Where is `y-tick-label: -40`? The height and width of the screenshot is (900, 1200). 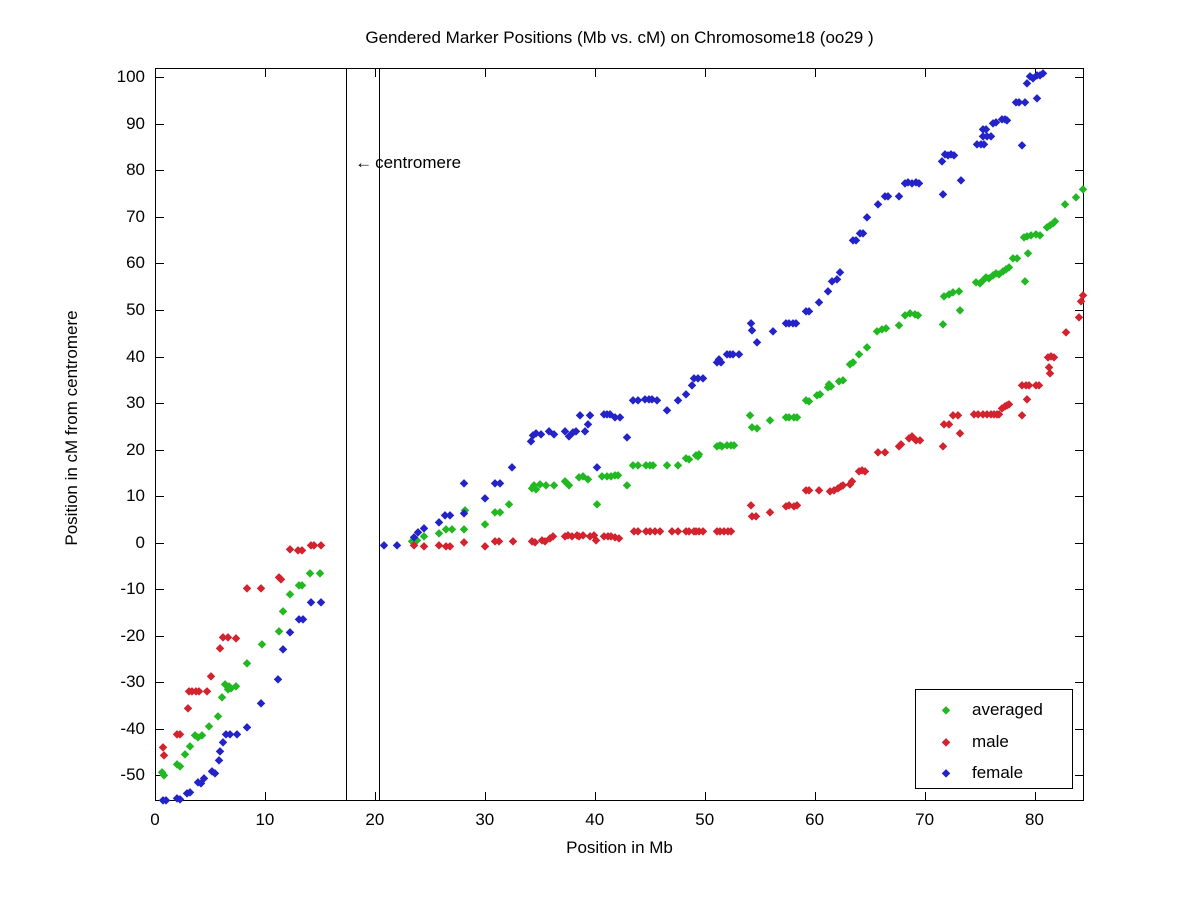
y-tick-label: -40 is located at coordinates (132, 728).